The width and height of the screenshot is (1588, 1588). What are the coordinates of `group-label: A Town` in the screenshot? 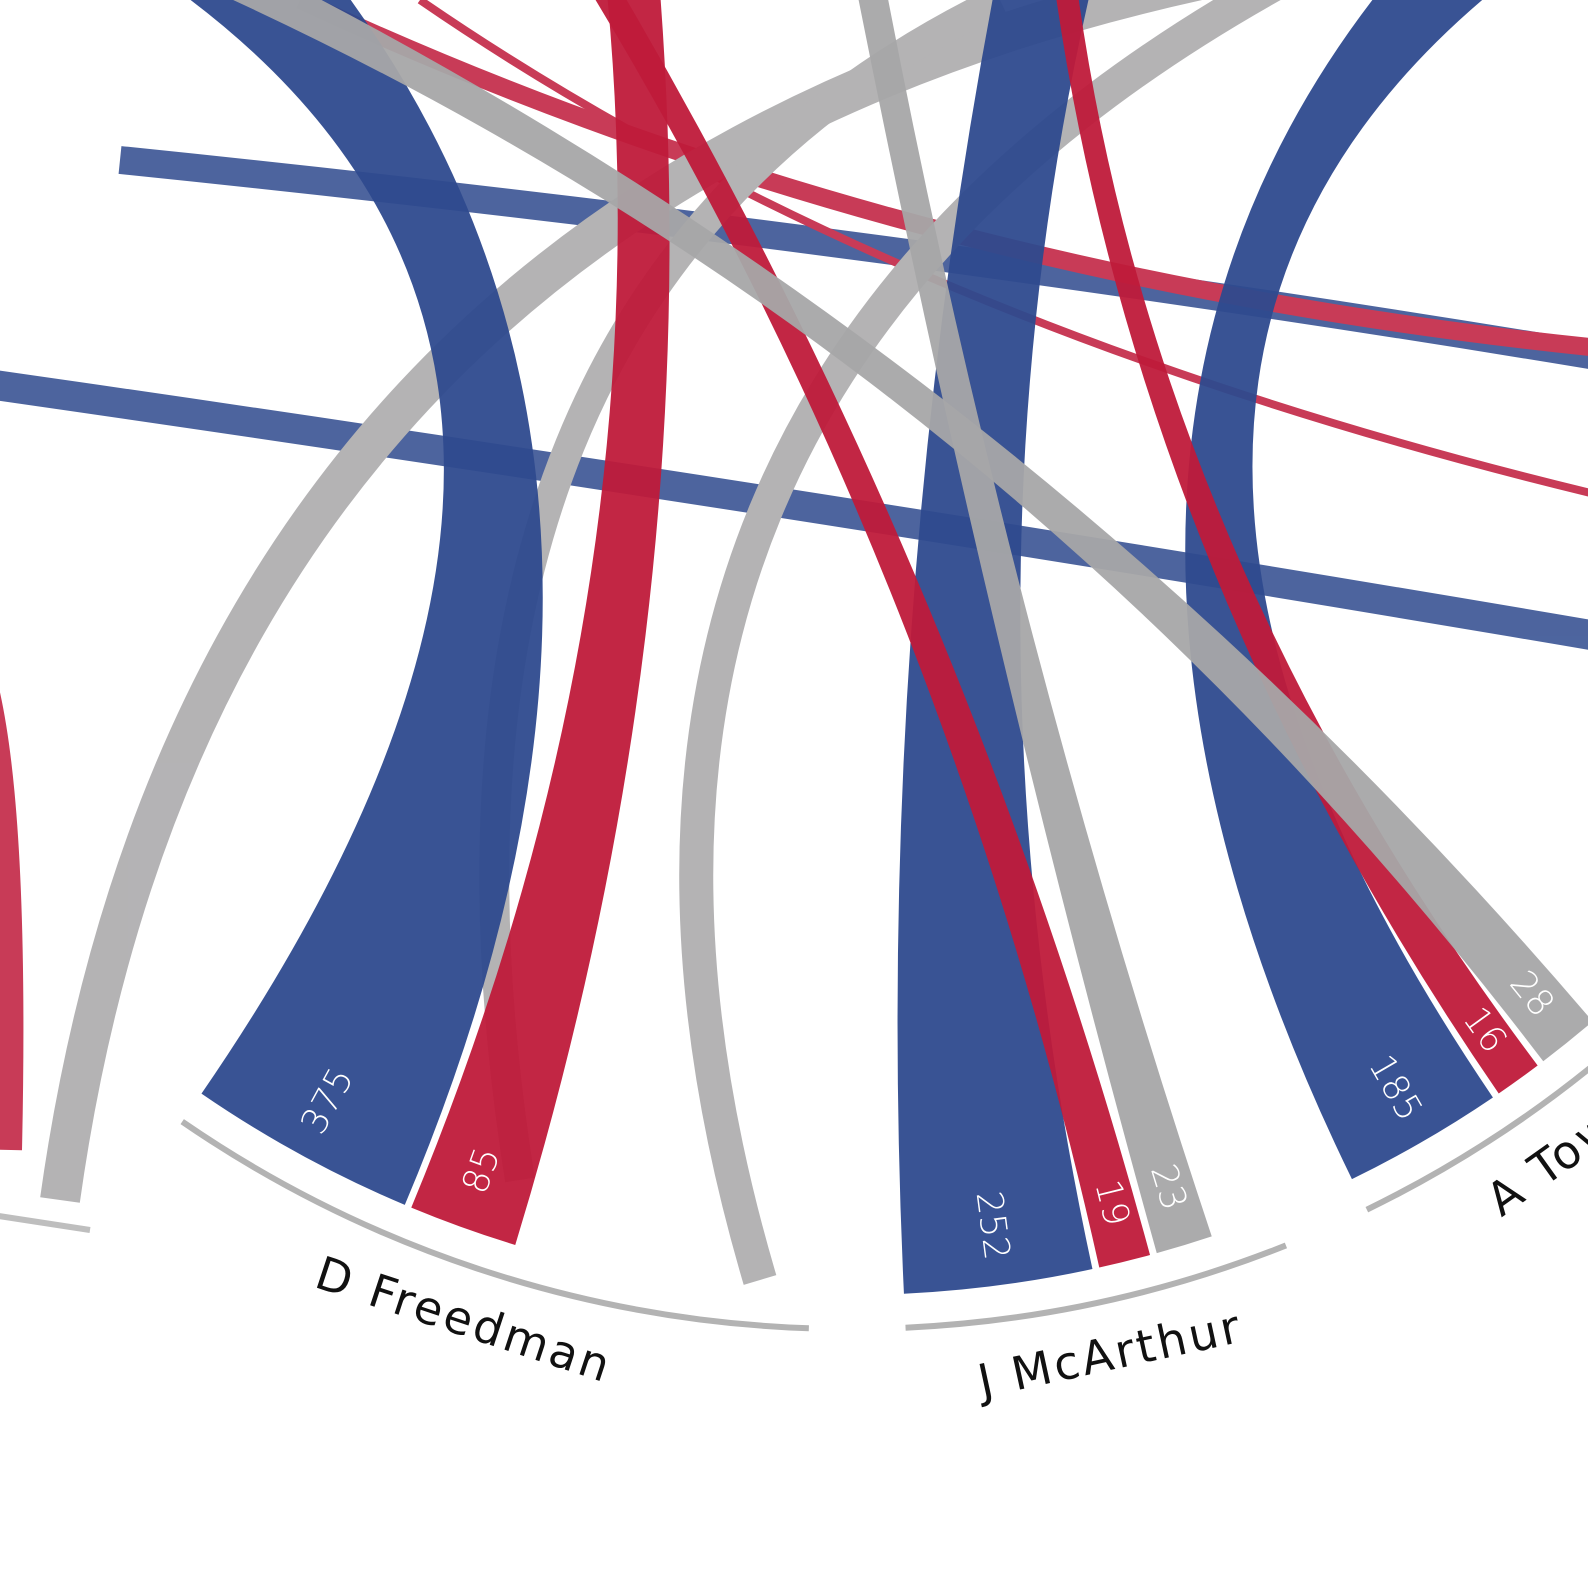 It's located at (1532, 1153).